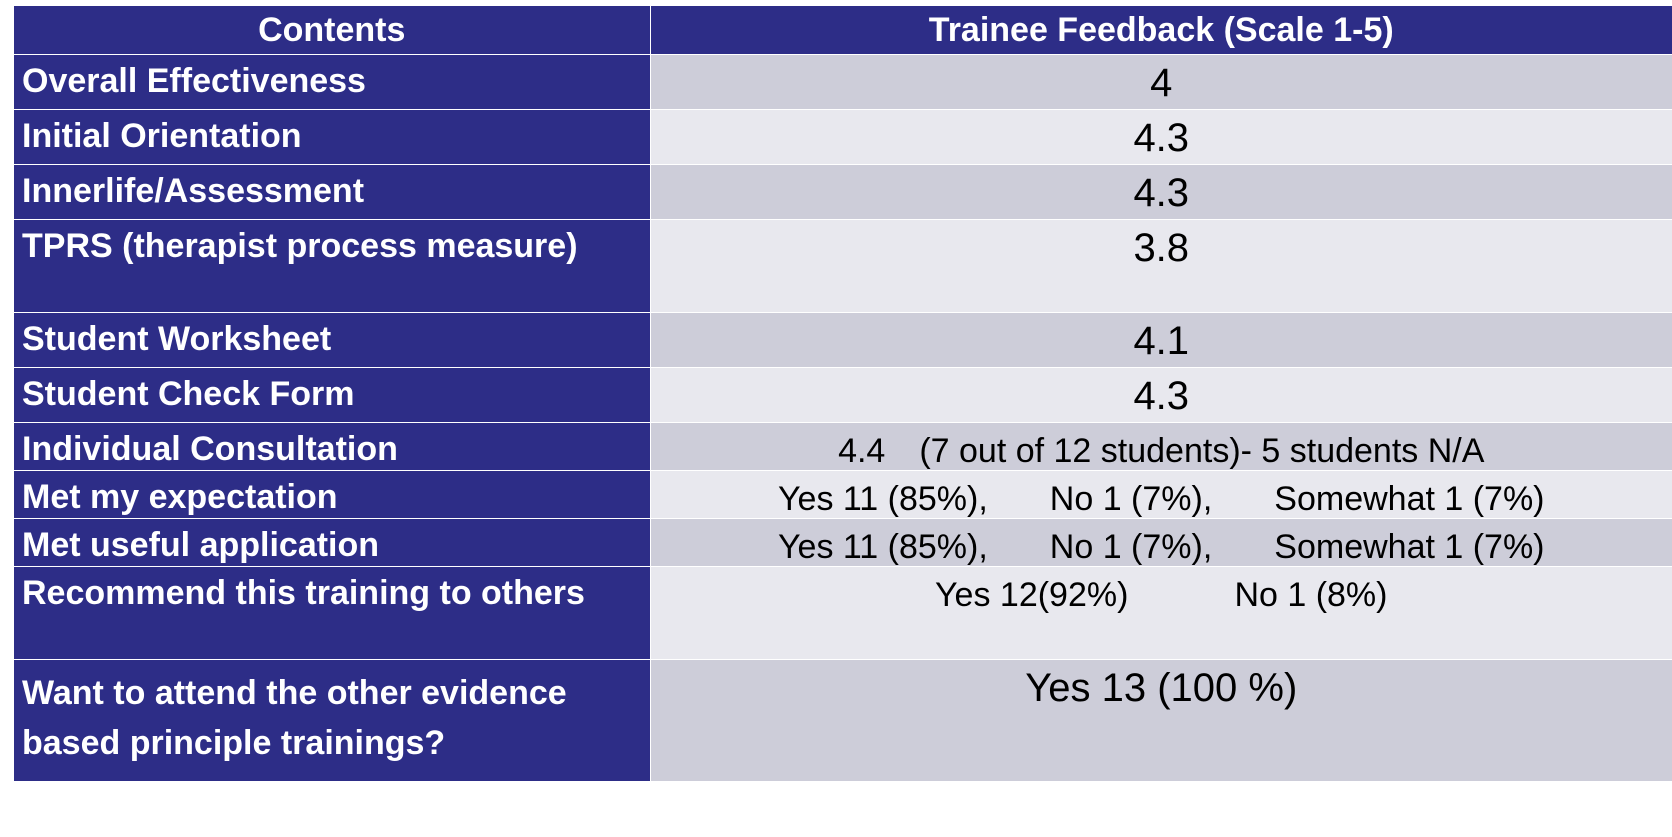 The height and width of the screenshot is (837, 1672). I want to click on row-label: Initial Orientation, so click(332, 137).